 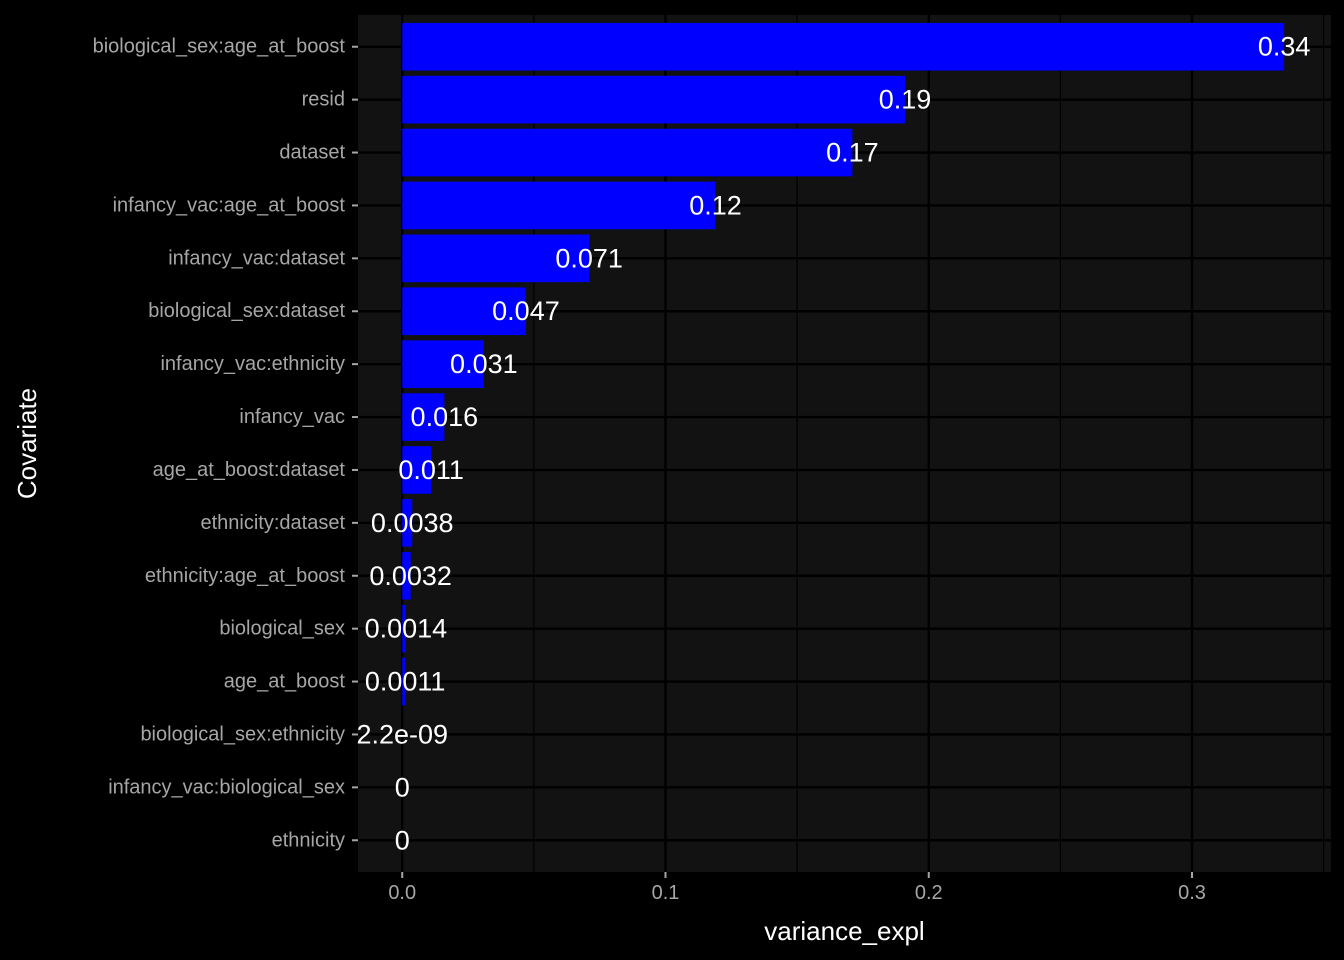 What do you see at coordinates (715, 205) in the screenshot?
I see `data-label-infancy_vac:age_at_boost: 0.12` at bounding box center [715, 205].